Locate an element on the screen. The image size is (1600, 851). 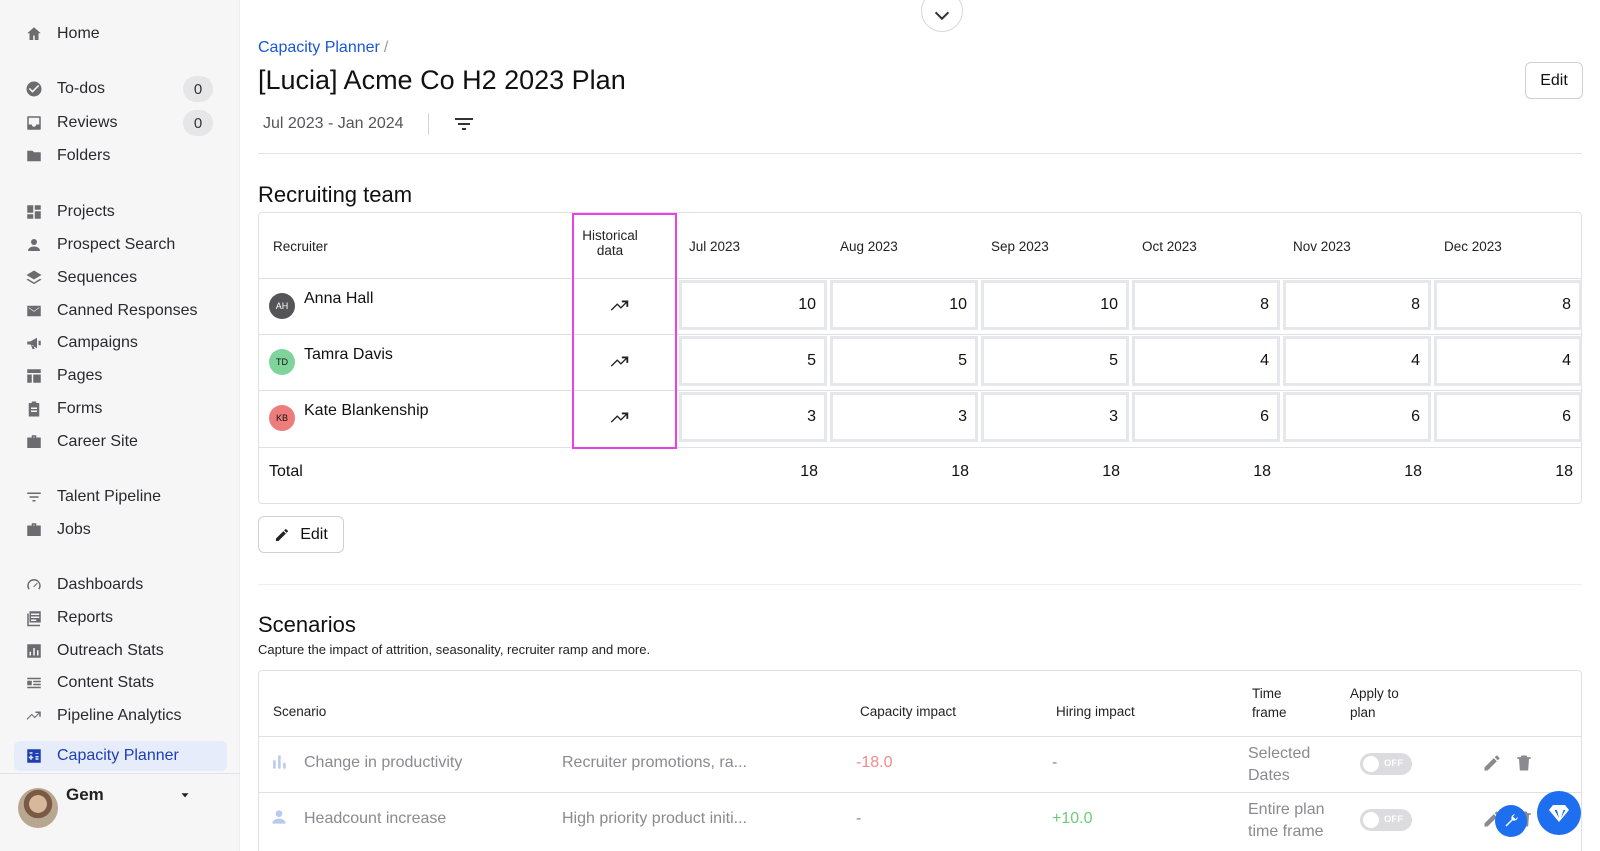
sidebar-item-label: Forms is located at coordinates (80, 408).